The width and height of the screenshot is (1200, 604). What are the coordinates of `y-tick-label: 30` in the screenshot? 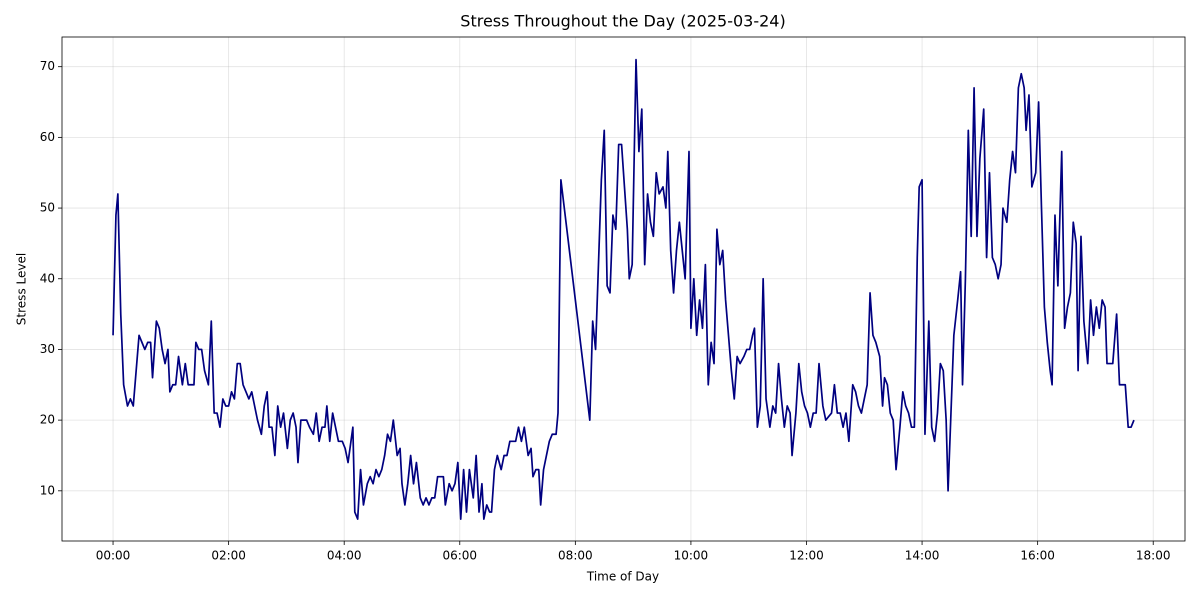 It's located at (47, 349).